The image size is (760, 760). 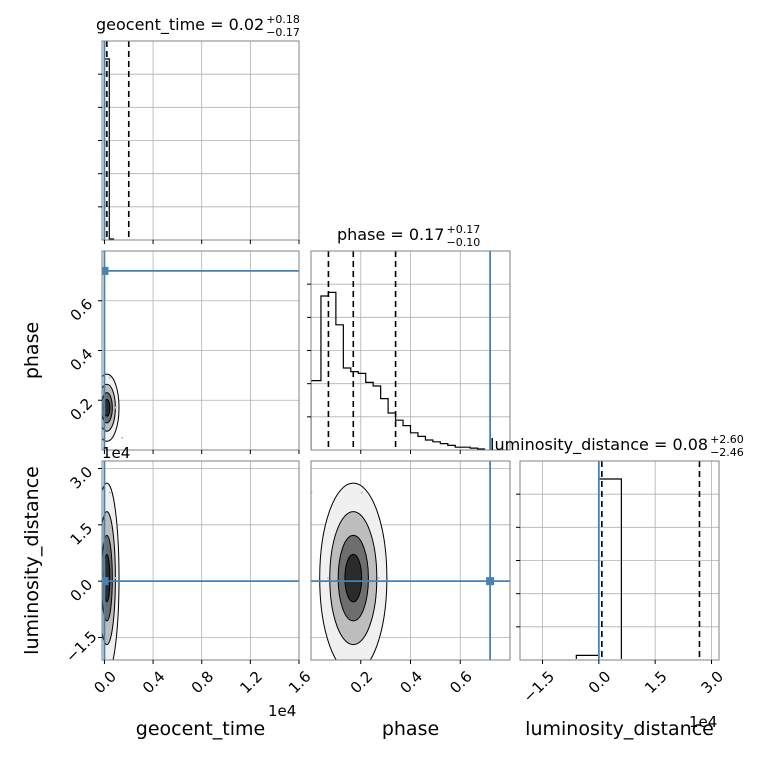 I want to click on title-lower-luminosity_distance: −2.46, so click(x=727, y=452).